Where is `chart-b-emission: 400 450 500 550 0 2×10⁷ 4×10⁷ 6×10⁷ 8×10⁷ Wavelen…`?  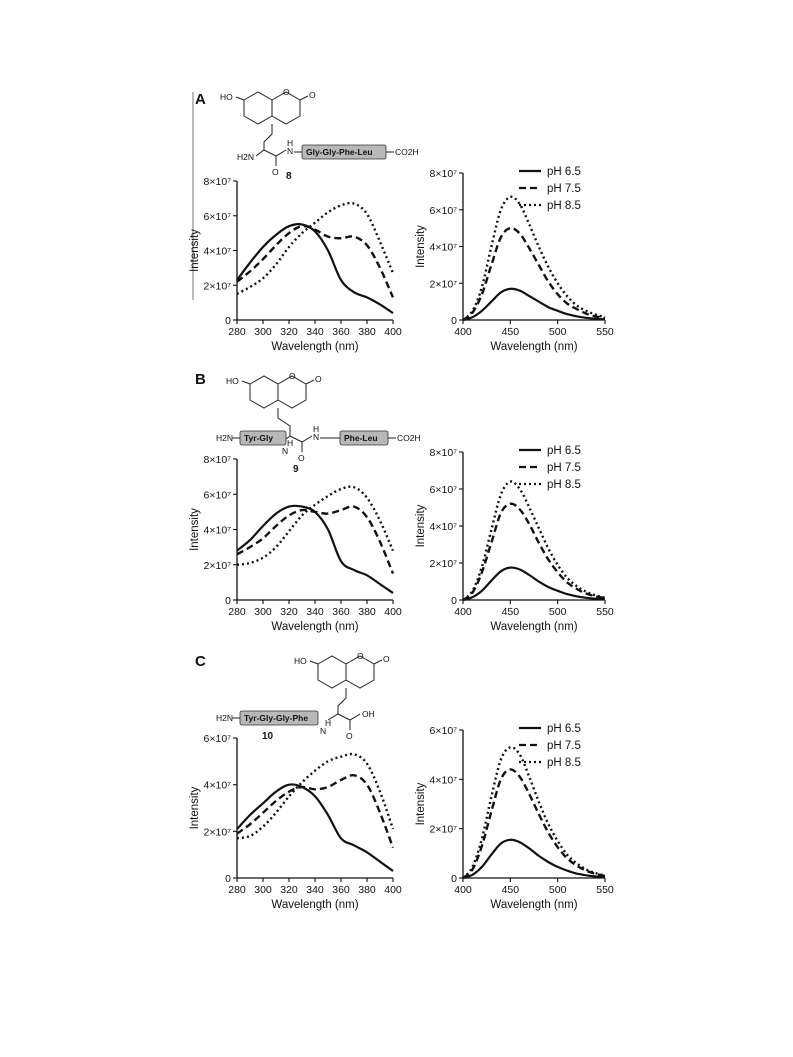 chart-b-emission: 400 450 500 550 0 2×10⁷ 4×10⁷ 6×10⁷ 8×10⁷ Wavelen… is located at coordinates (514, 539).